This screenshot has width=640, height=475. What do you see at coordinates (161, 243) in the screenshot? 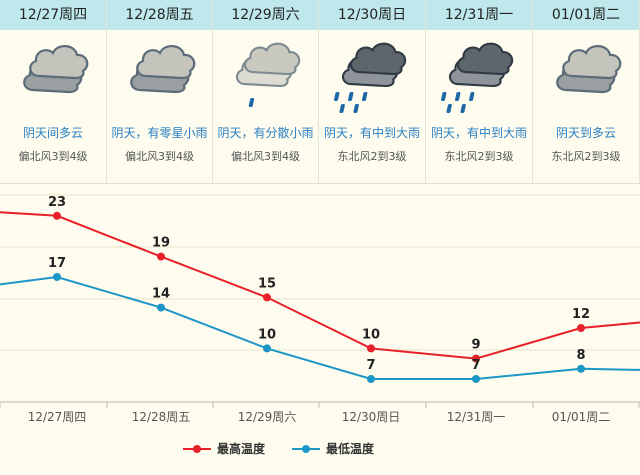
I see `data-label: 19` at bounding box center [161, 243].